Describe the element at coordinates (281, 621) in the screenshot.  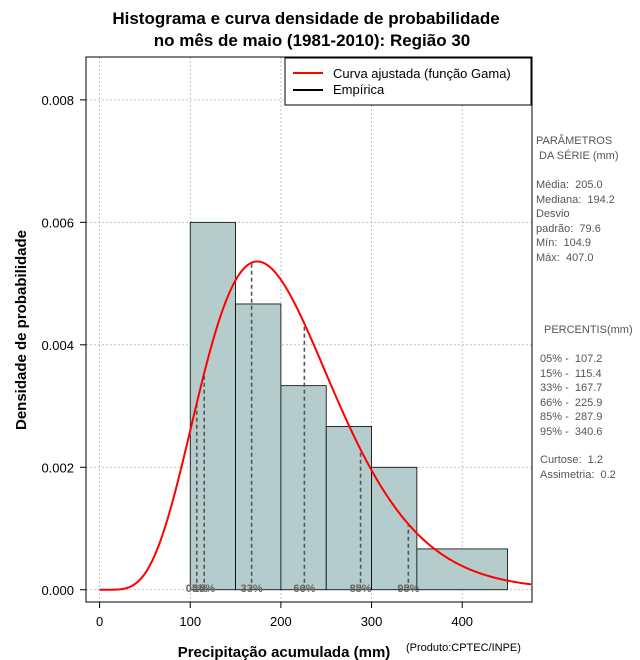
I see `x-tick-label-2: 200` at that location.